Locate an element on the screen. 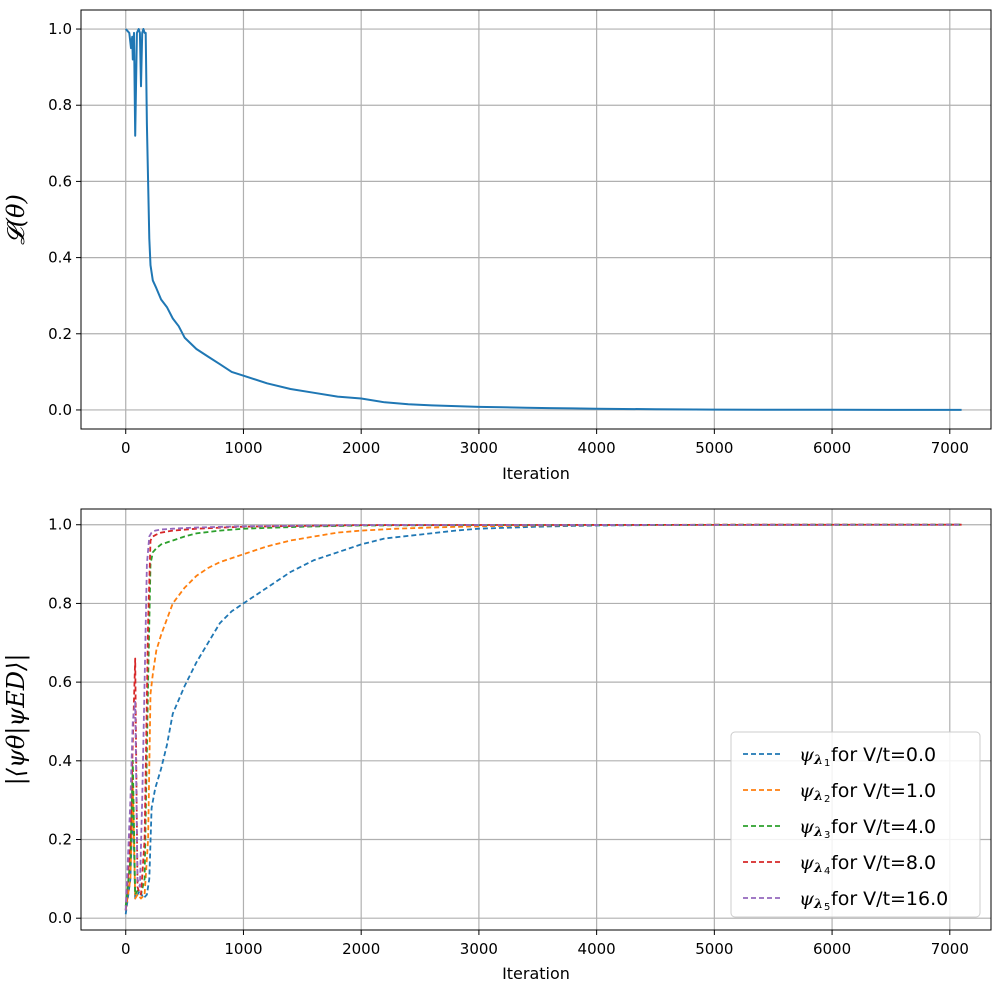 This screenshot has width=997, height=985. loss-chart-xlabel: Iteration is located at coordinates (536, 473).